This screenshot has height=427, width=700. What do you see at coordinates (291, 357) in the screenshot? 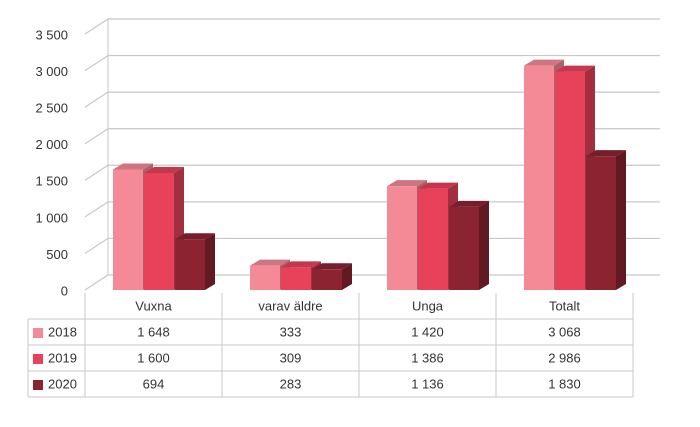
I see `table-value: 309` at bounding box center [291, 357].